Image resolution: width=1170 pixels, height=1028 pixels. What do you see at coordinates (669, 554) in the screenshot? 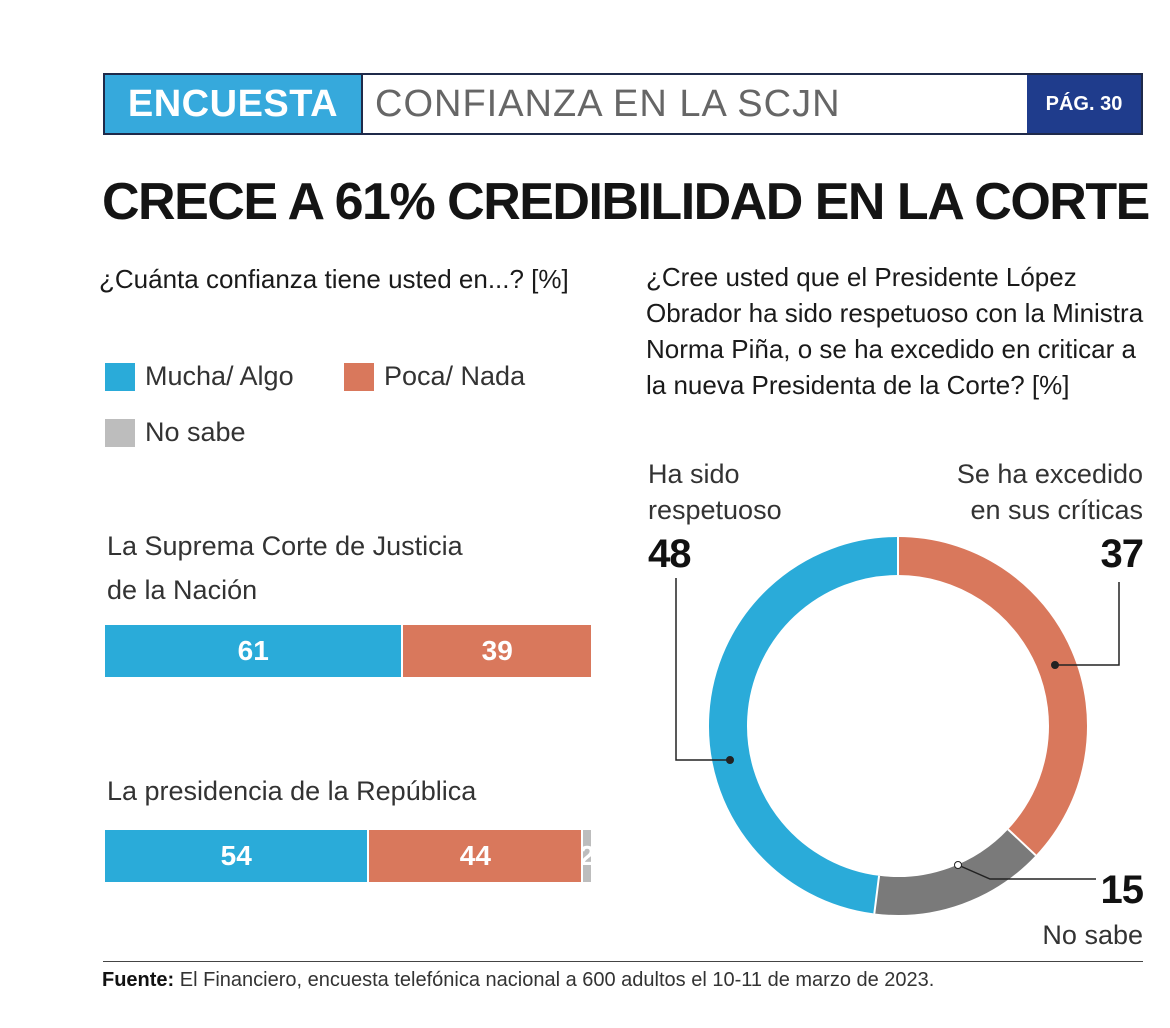
I see `slice-value-respetuoso: 48` at bounding box center [669, 554].